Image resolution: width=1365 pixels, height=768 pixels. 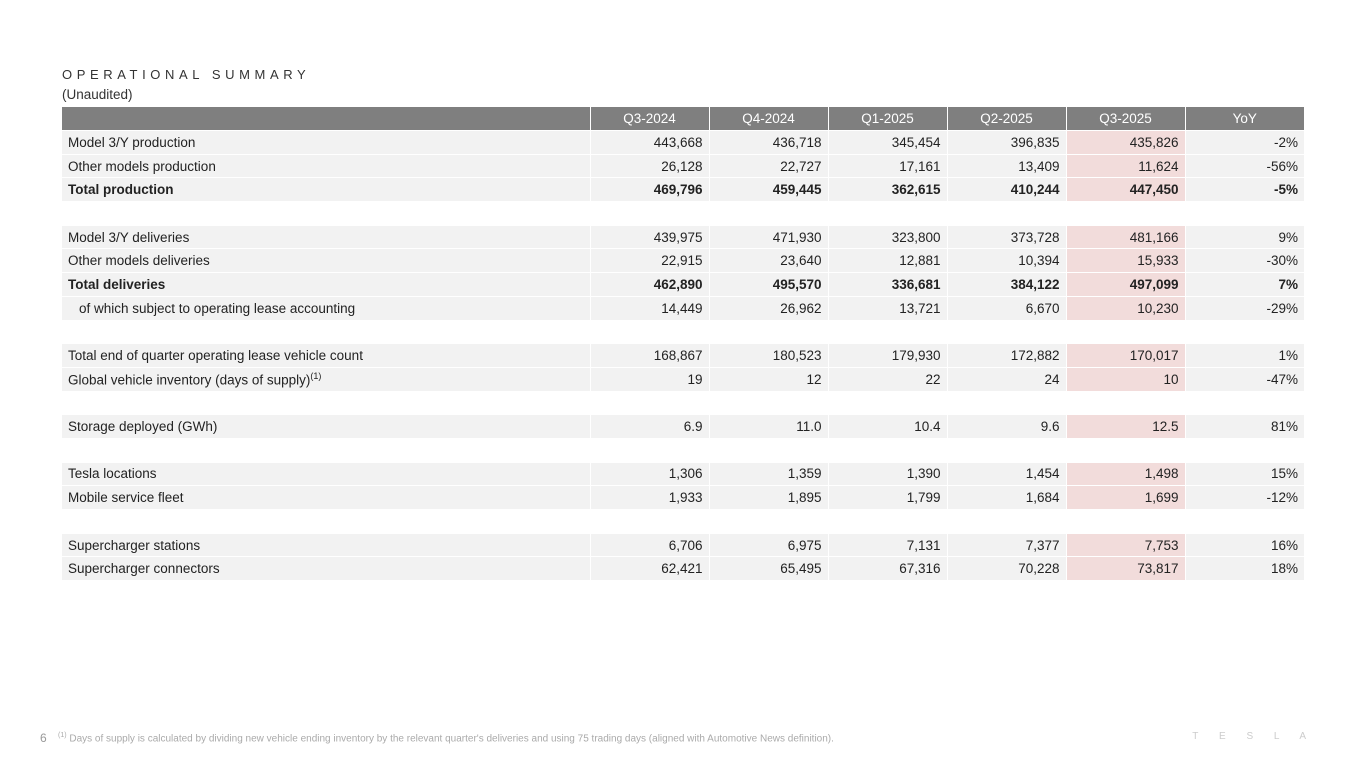 I want to click on value-cell: 384,122, so click(x=1006, y=284).